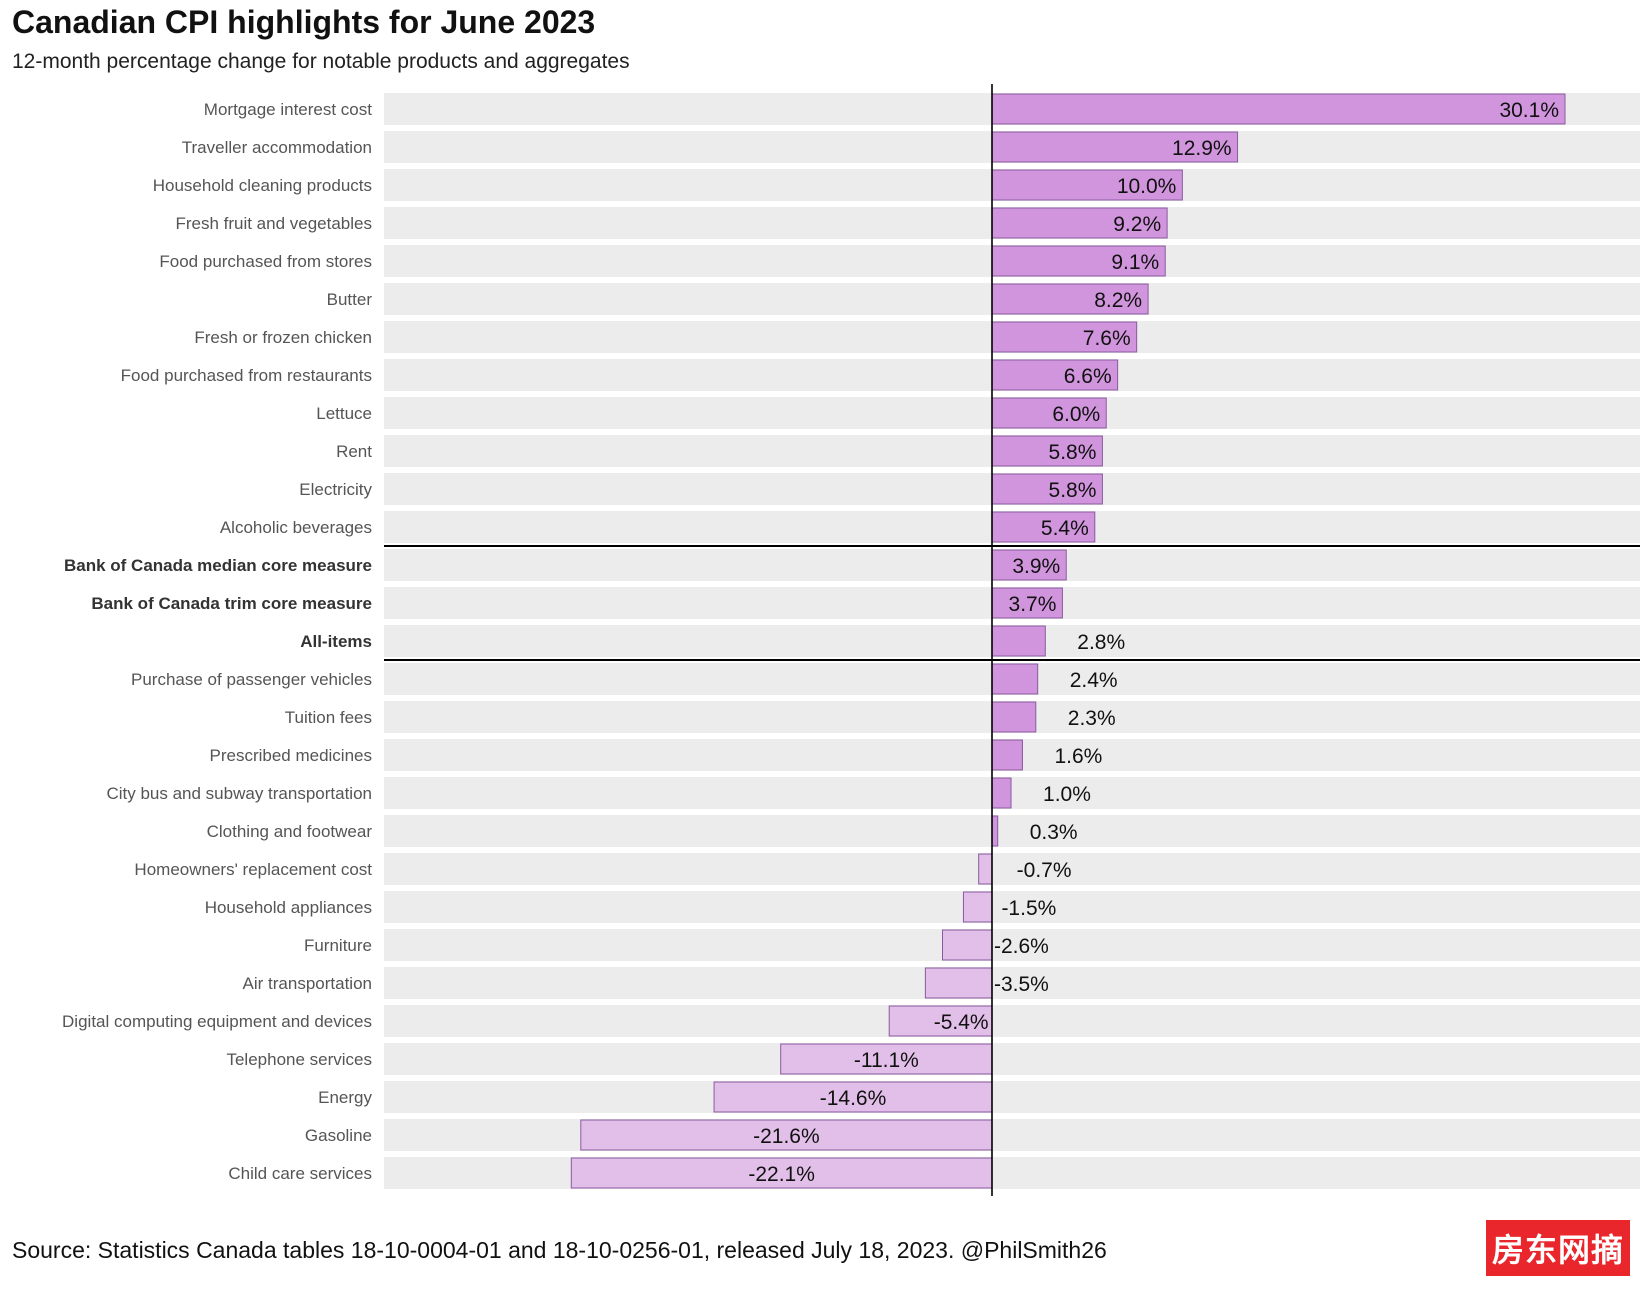 This screenshot has height=1316, width=1646. What do you see at coordinates (338, 1135) in the screenshot?
I see `category-label: Gasoline` at bounding box center [338, 1135].